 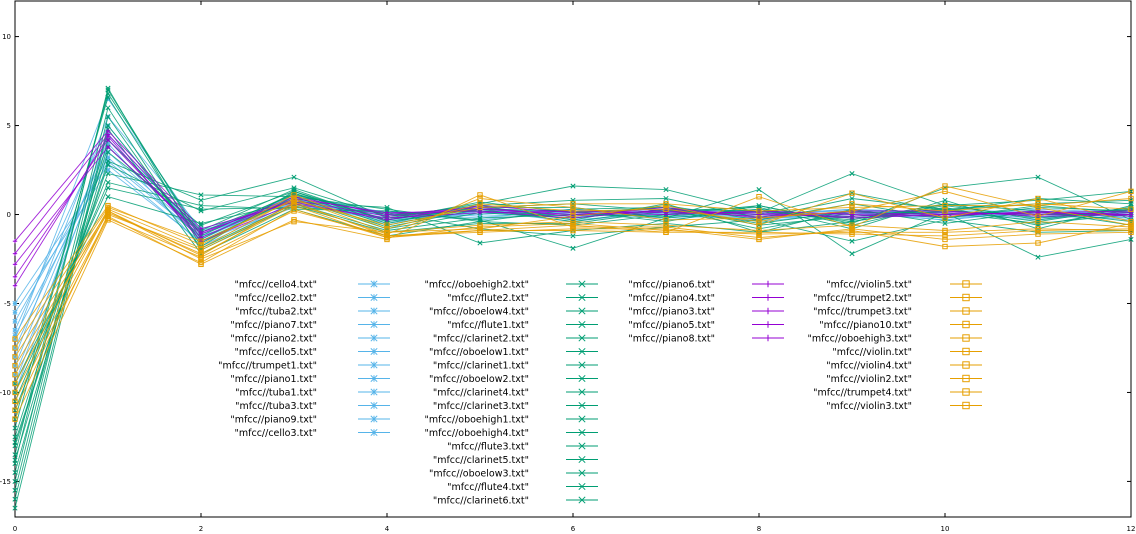 I want to click on x-tick-label: 6, so click(x=573, y=529).